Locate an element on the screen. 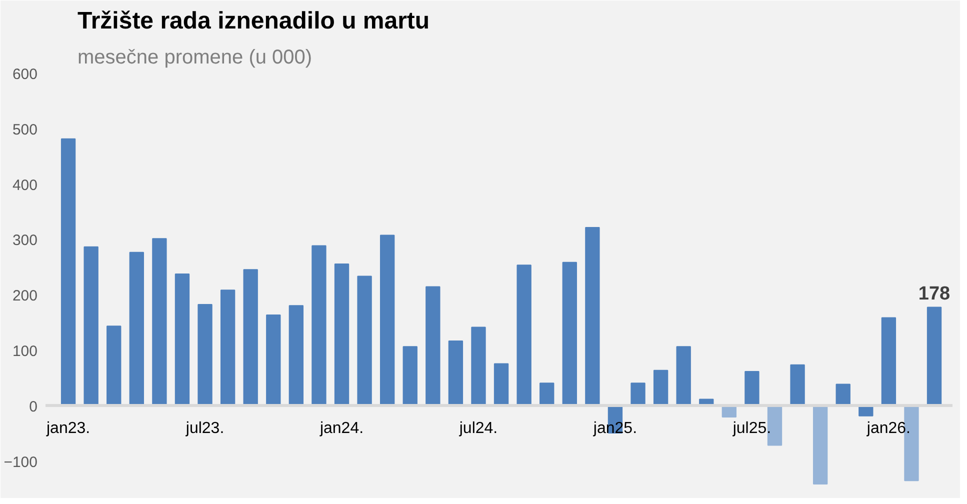 The image size is (967, 504). chart-title: Tržište rada iznenadilo u martu is located at coordinates (254, 21).